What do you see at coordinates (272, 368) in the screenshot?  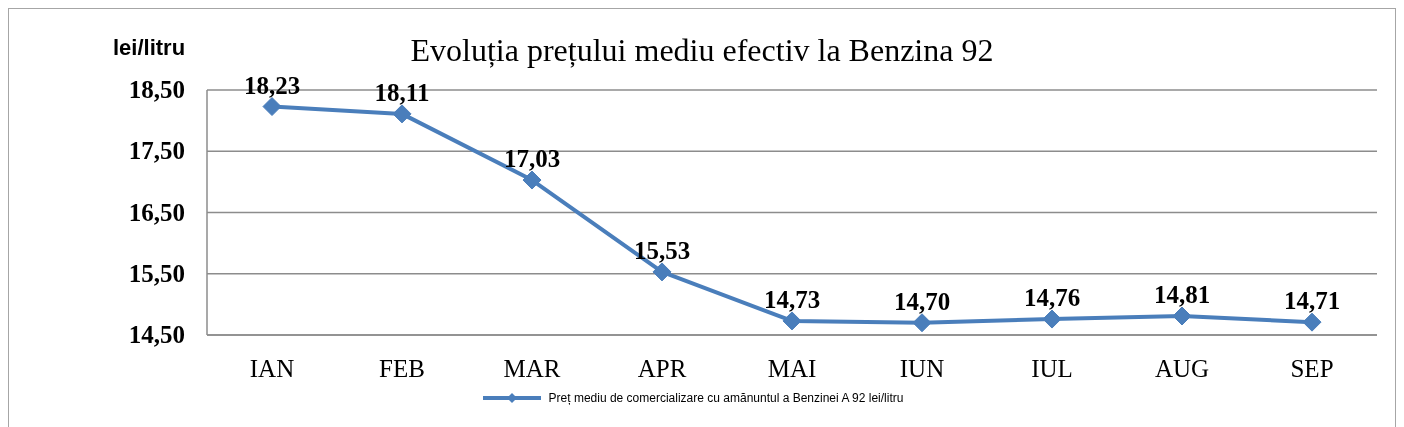 I see `x-tick-label: IAN` at bounding box center [272, 368].